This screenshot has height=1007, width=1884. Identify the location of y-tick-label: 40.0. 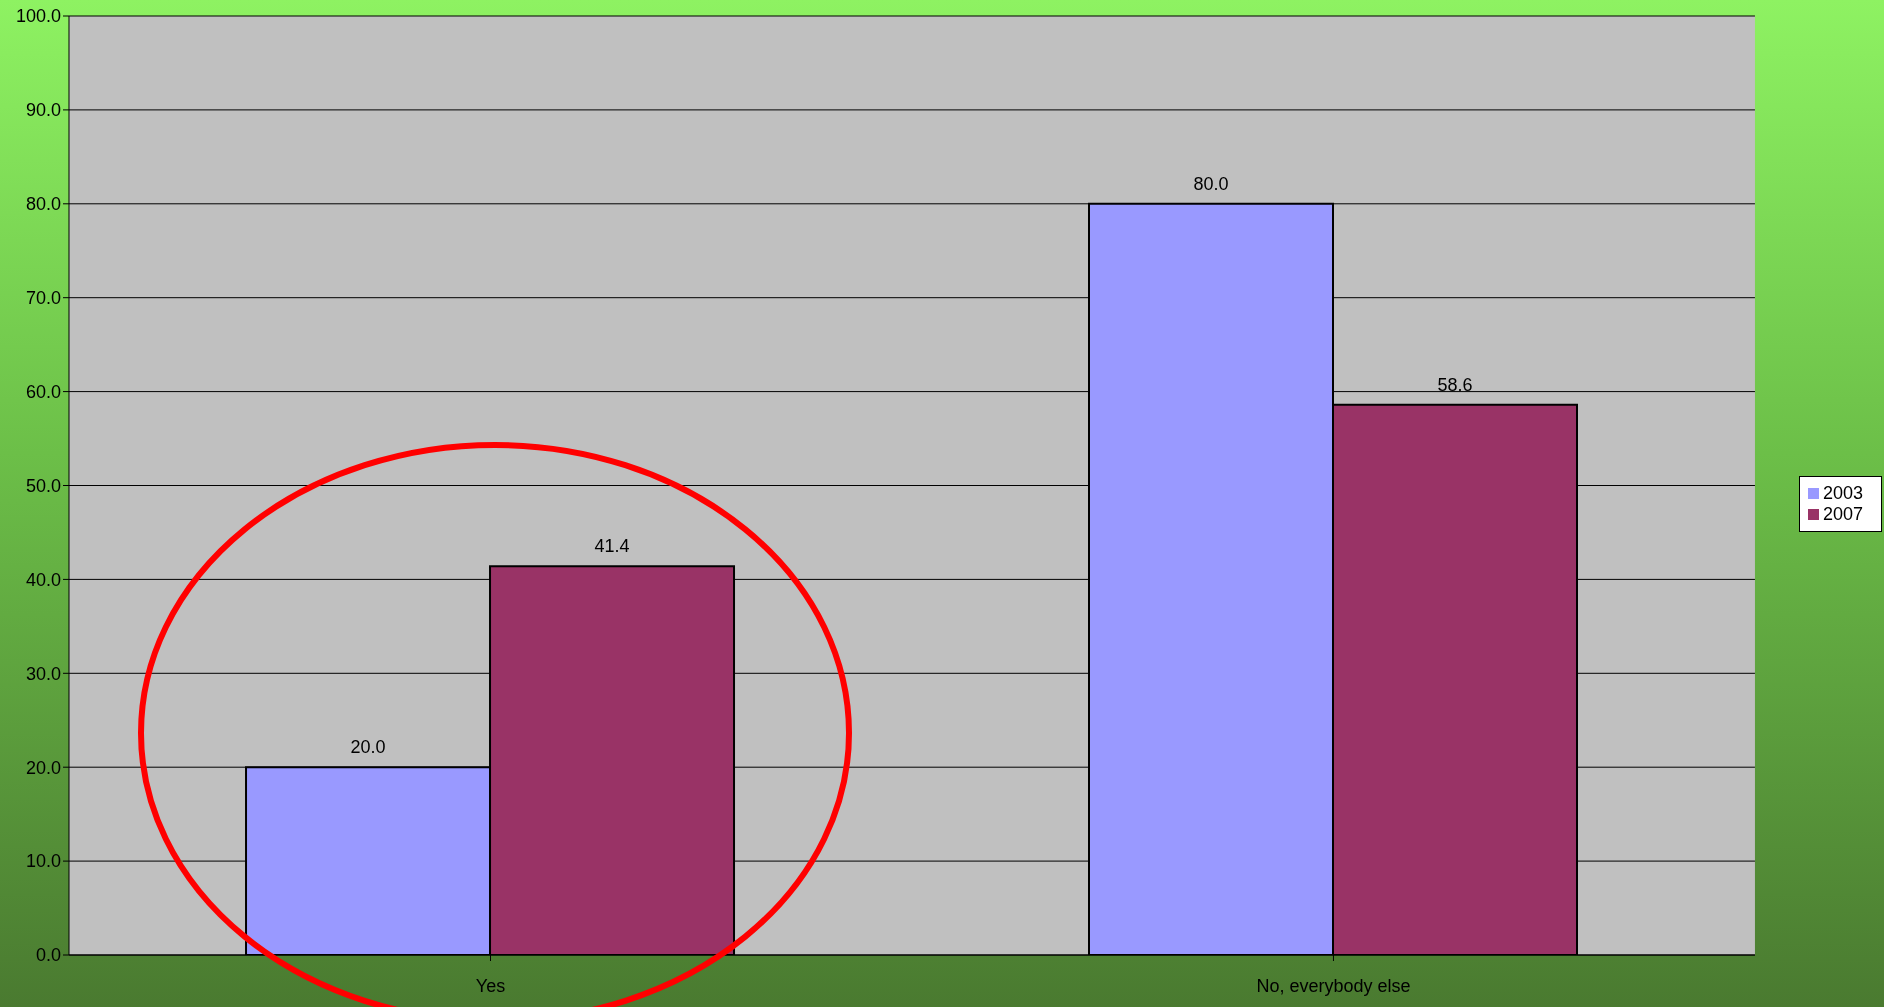
(43, 579).